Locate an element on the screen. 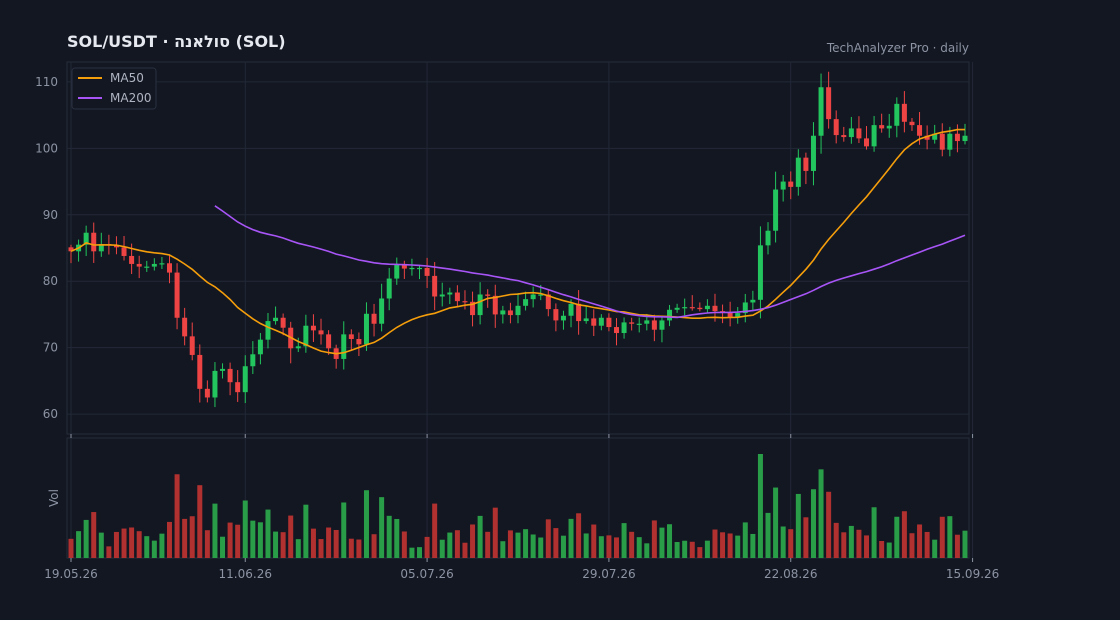  y-tick-label: 110 is located at coordinates (46, 82).